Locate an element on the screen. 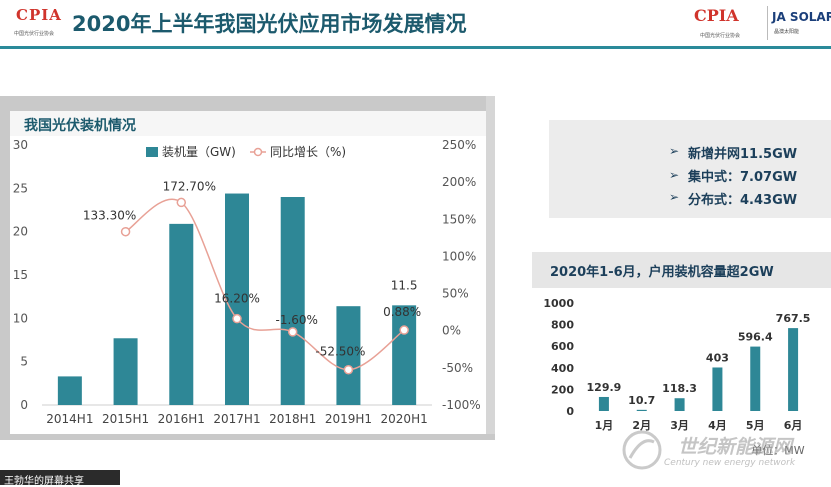  x-tick-label: 2015H1 is located at coordinates (125, 419).